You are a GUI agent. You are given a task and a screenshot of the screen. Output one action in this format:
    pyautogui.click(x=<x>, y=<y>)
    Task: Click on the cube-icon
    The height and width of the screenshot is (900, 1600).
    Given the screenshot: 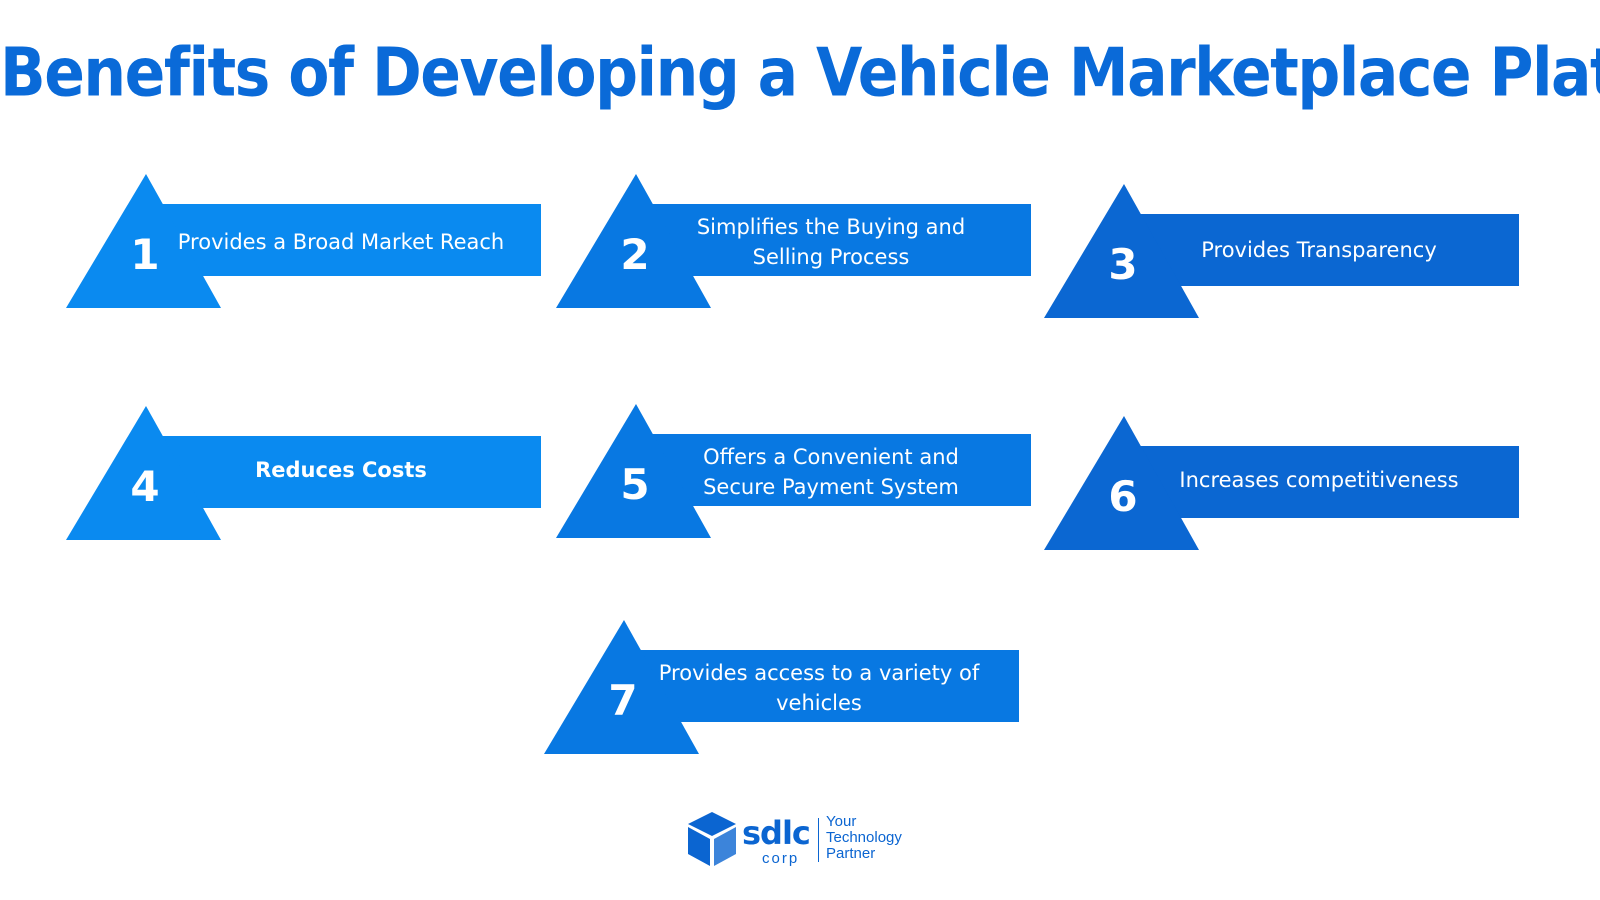 What is the action you would take?
    pyautogui.click(x=712, y=839)
    